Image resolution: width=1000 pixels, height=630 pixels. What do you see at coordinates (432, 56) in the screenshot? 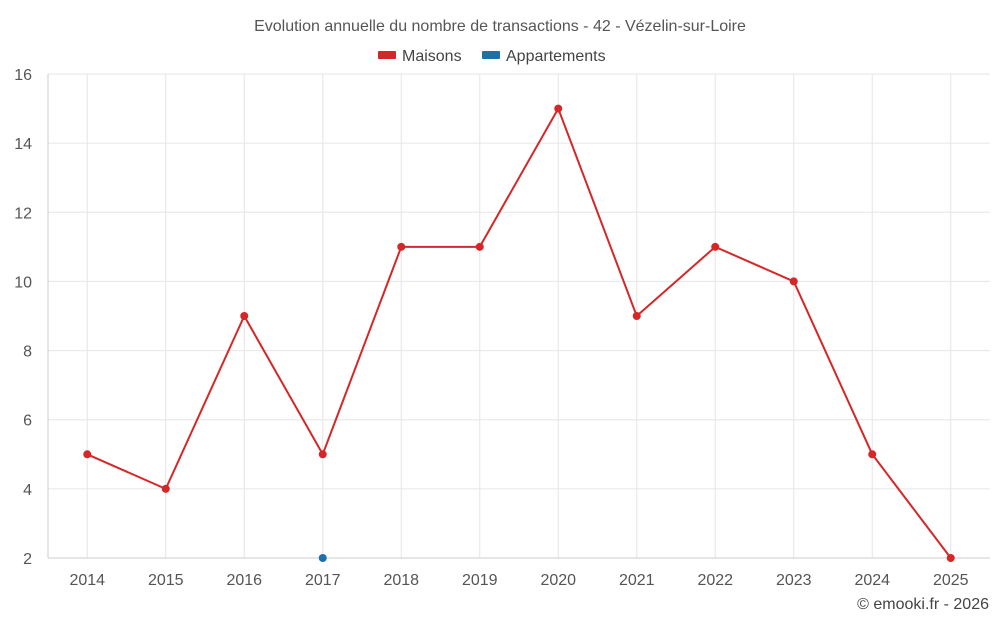
I see `legend-label-maisons: Maisons` at bounding box center [432, 56].